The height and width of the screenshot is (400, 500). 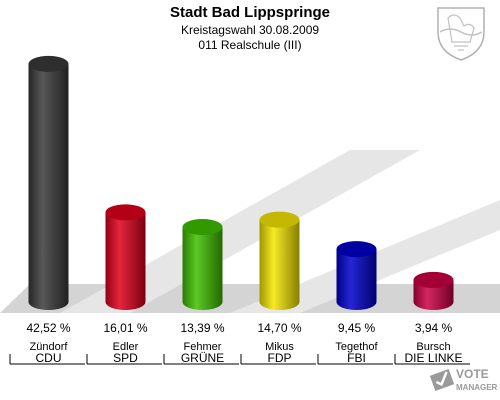 What do you see at coordinates (249, 12) in the screenshot?
I see `chart-title: Stadt Bad Lippspringe` at bounding box center [249, 12].